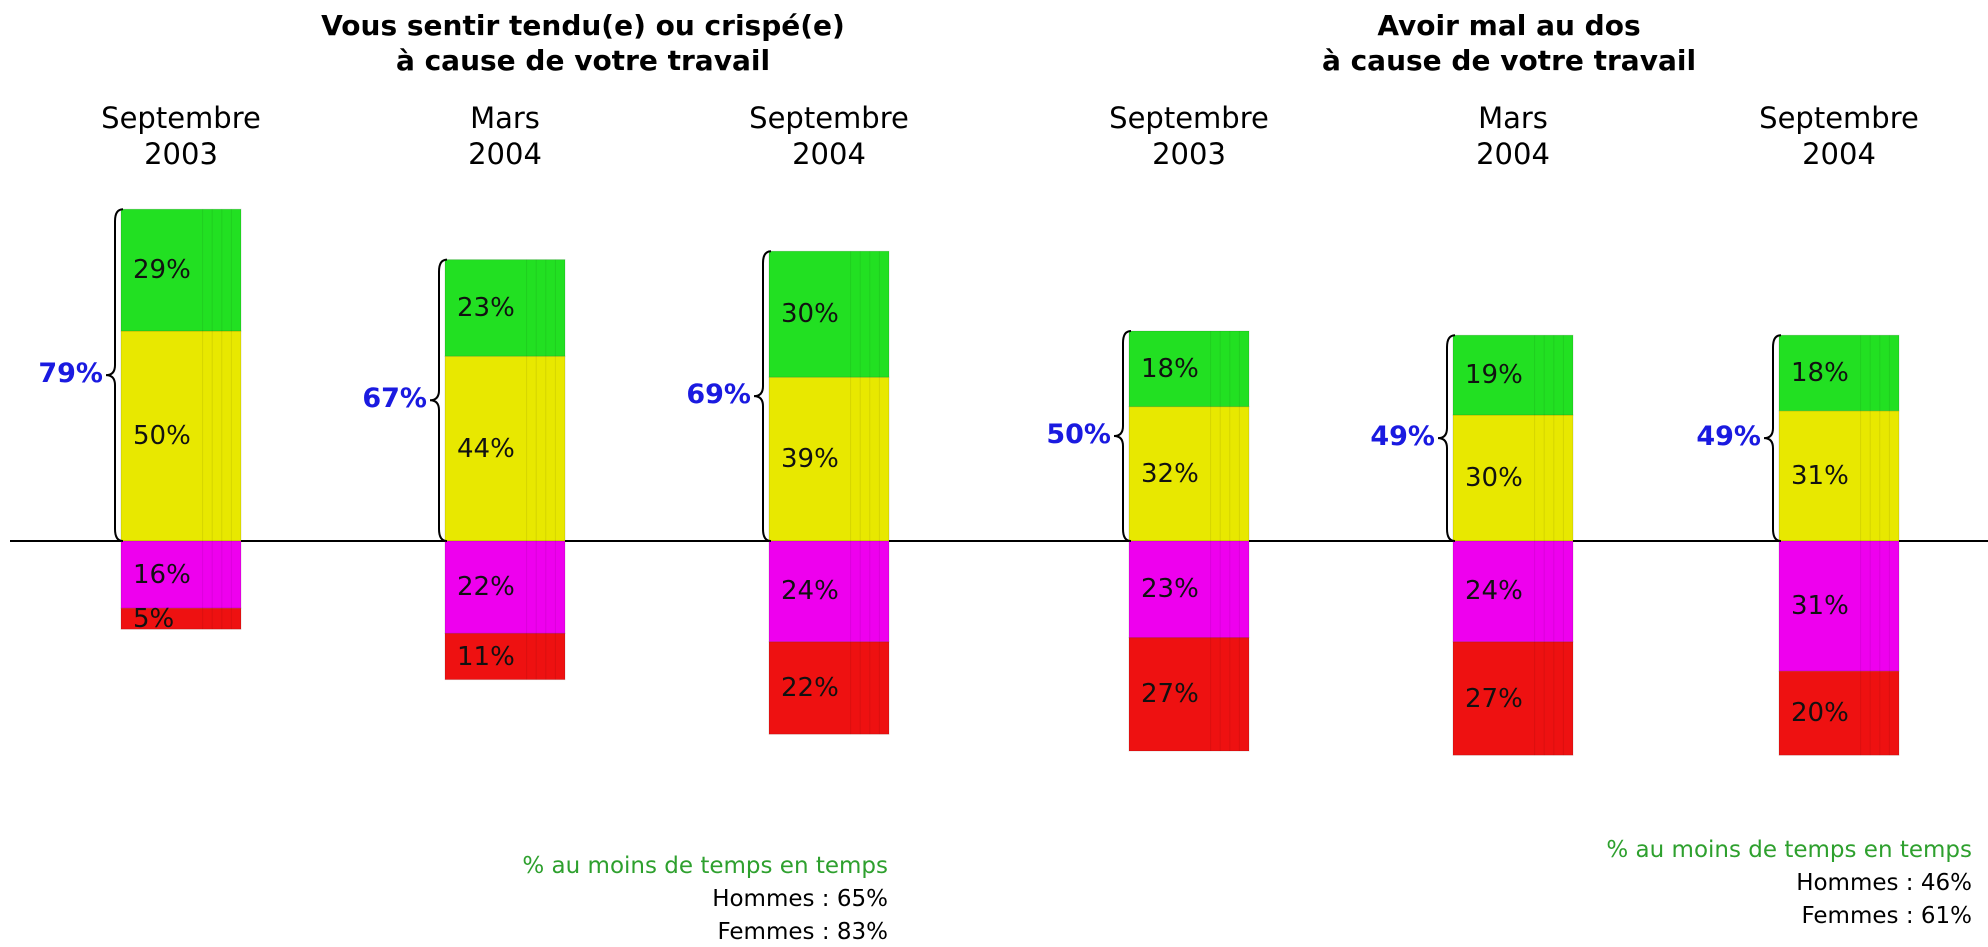  What do you see at coordinates (1884, 883) in the screenshot?
I see `note-line: Hommes : 46%` at bounding box center [1884, 883].